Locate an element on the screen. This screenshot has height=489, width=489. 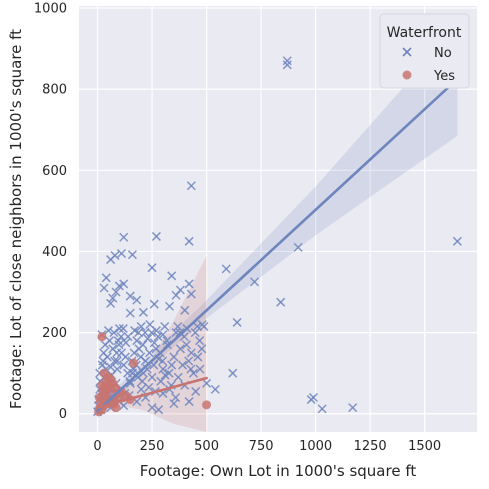
legend-box is located at coordinates (424, 51).